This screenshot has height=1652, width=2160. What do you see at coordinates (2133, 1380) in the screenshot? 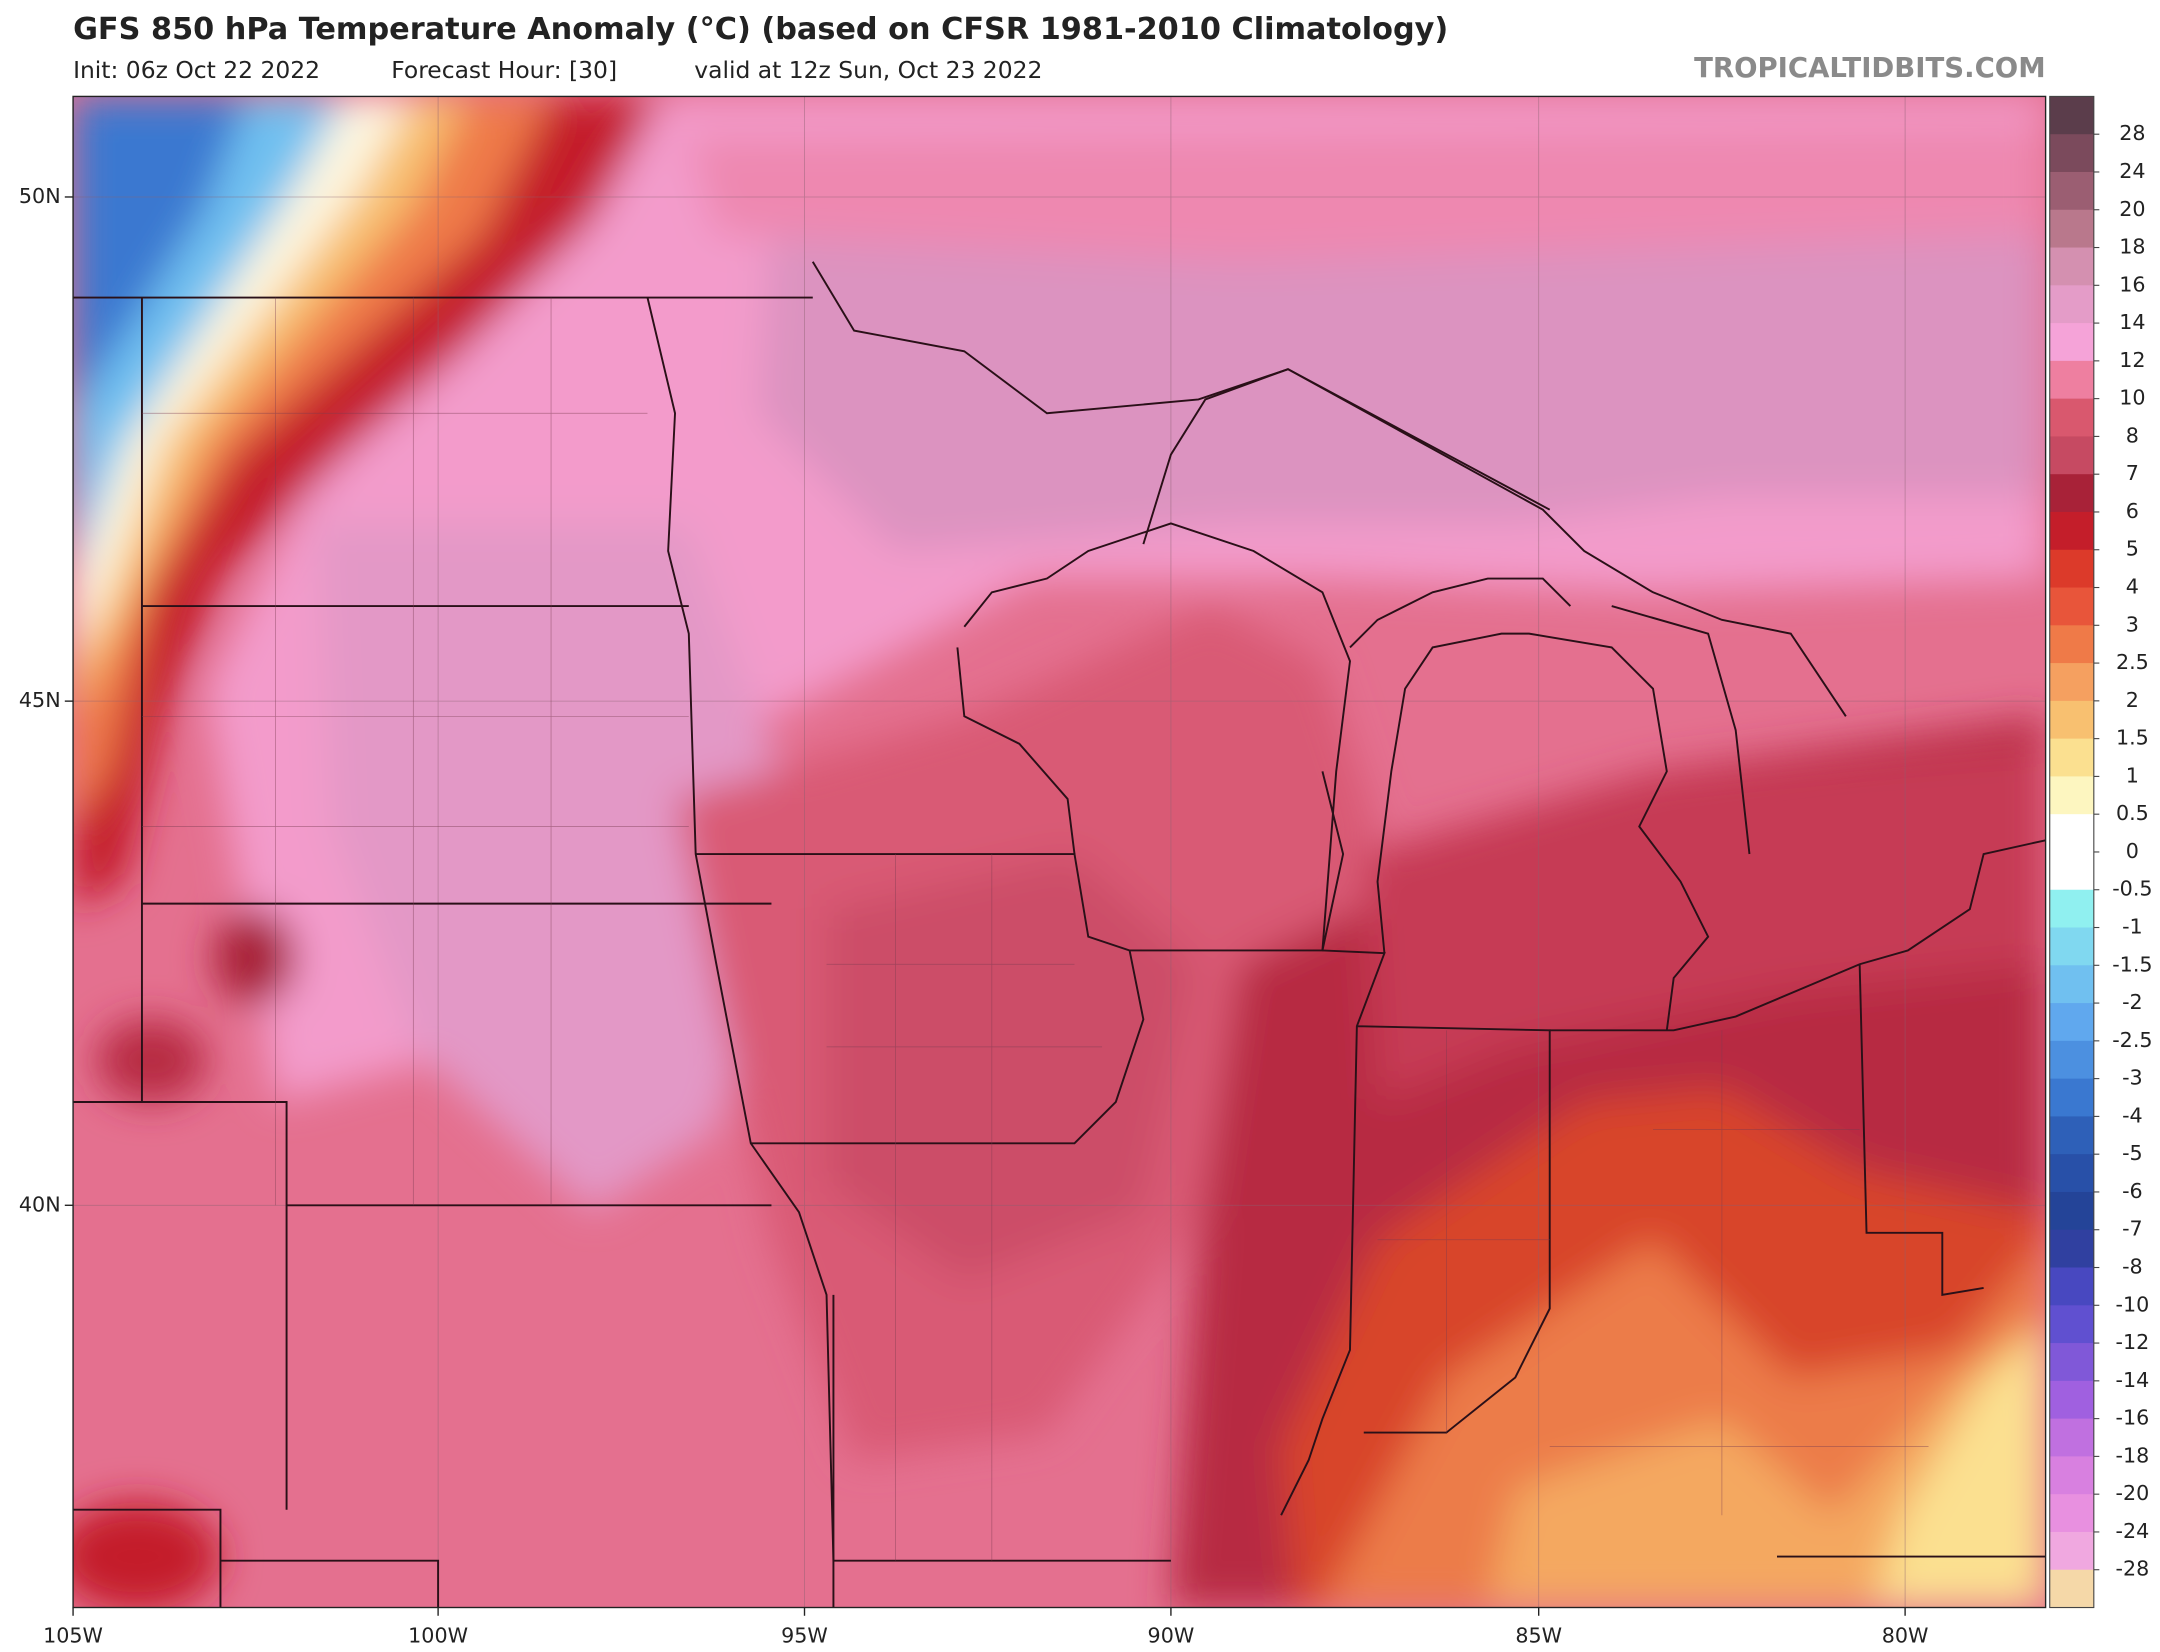
I see `colorbar-label: -14` at bounding box center [2133, 1380].